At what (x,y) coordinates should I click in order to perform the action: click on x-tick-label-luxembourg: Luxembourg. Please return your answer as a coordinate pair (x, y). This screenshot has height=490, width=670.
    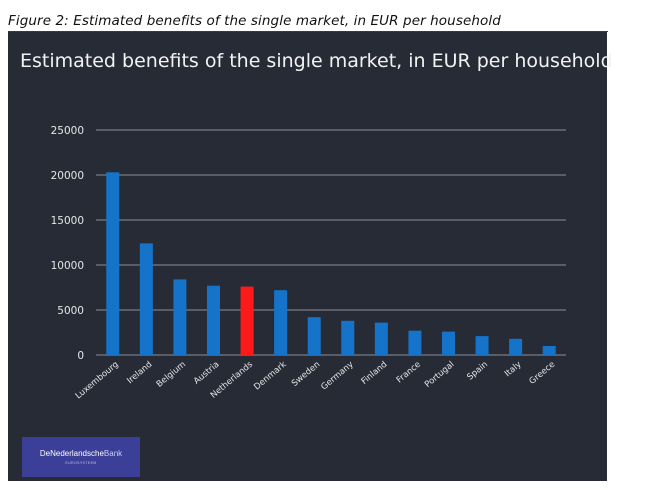
    Looking at the image, I should click on (97, 381).